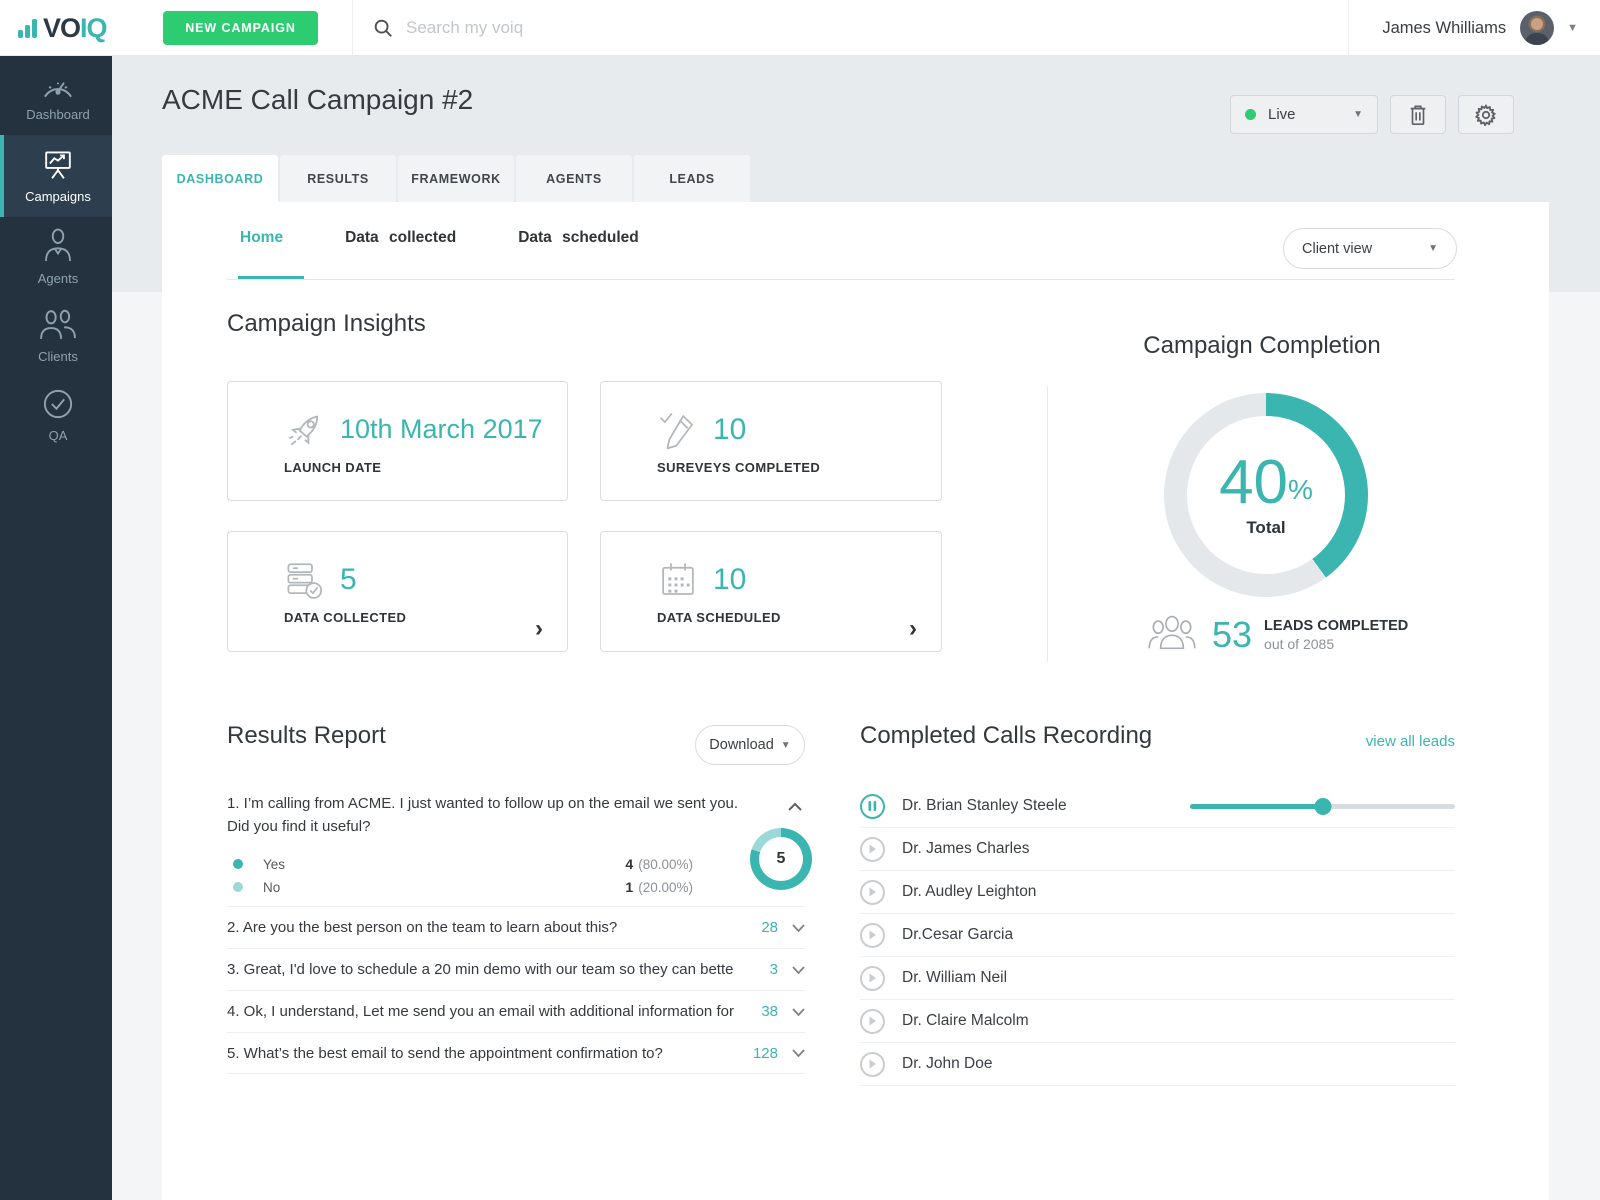  I want to click on search-icon, so click(383, 28).